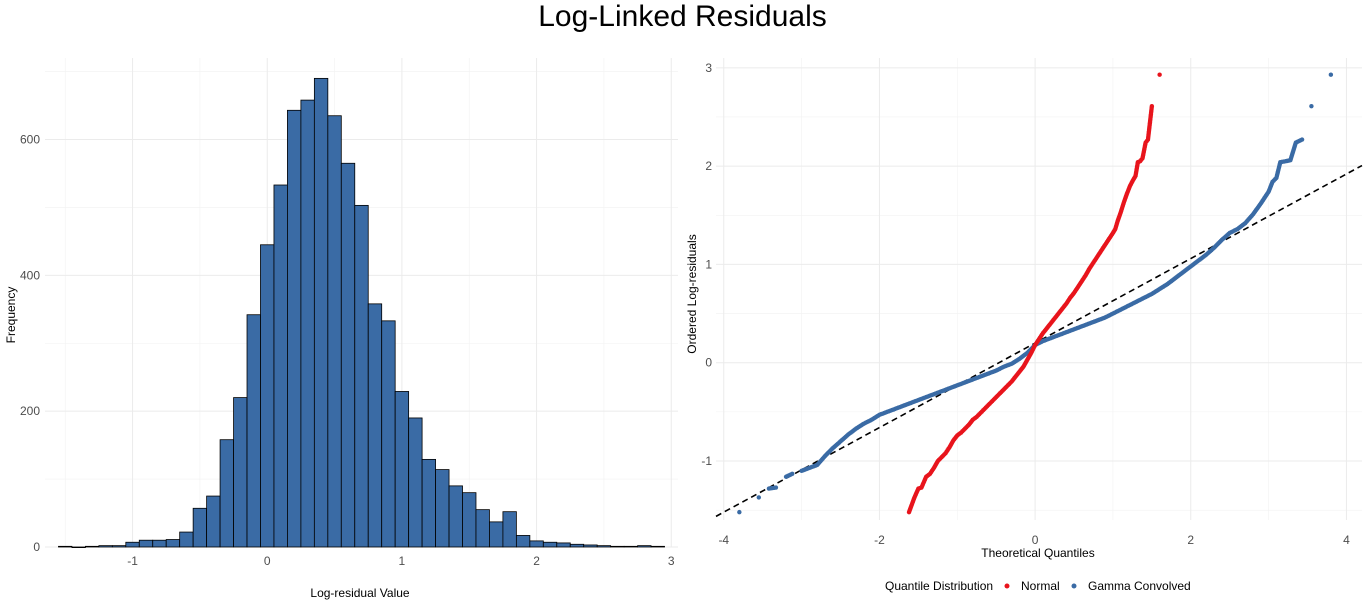 The width and height of the screenshot is (1365, 605). What do you see at coordinates (723, 540) in the screenshot?
I see `qq-x-tick-label: -4` at bounding box center [723, 540].